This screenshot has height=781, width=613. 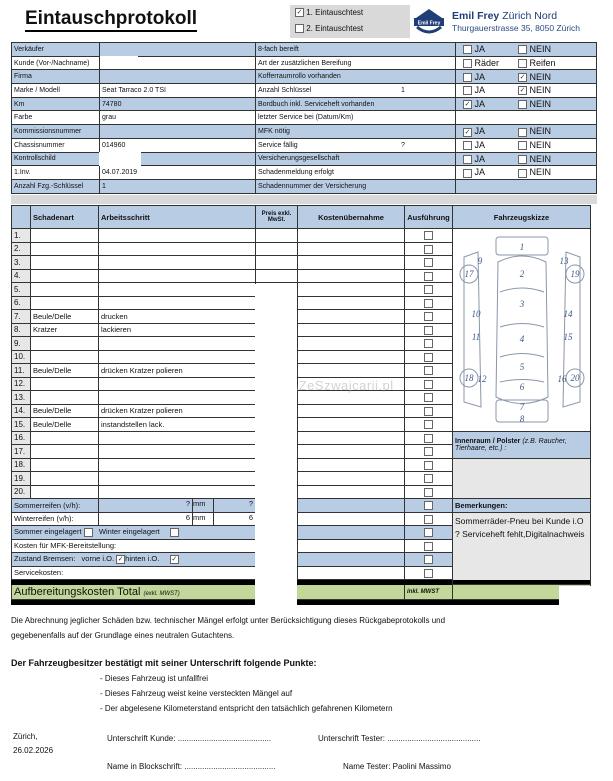 What do you see at coordinates (121, 559) in the screenshot?
I see `brakes-front-checkbox: ✓` at bounding box center [121, 559].